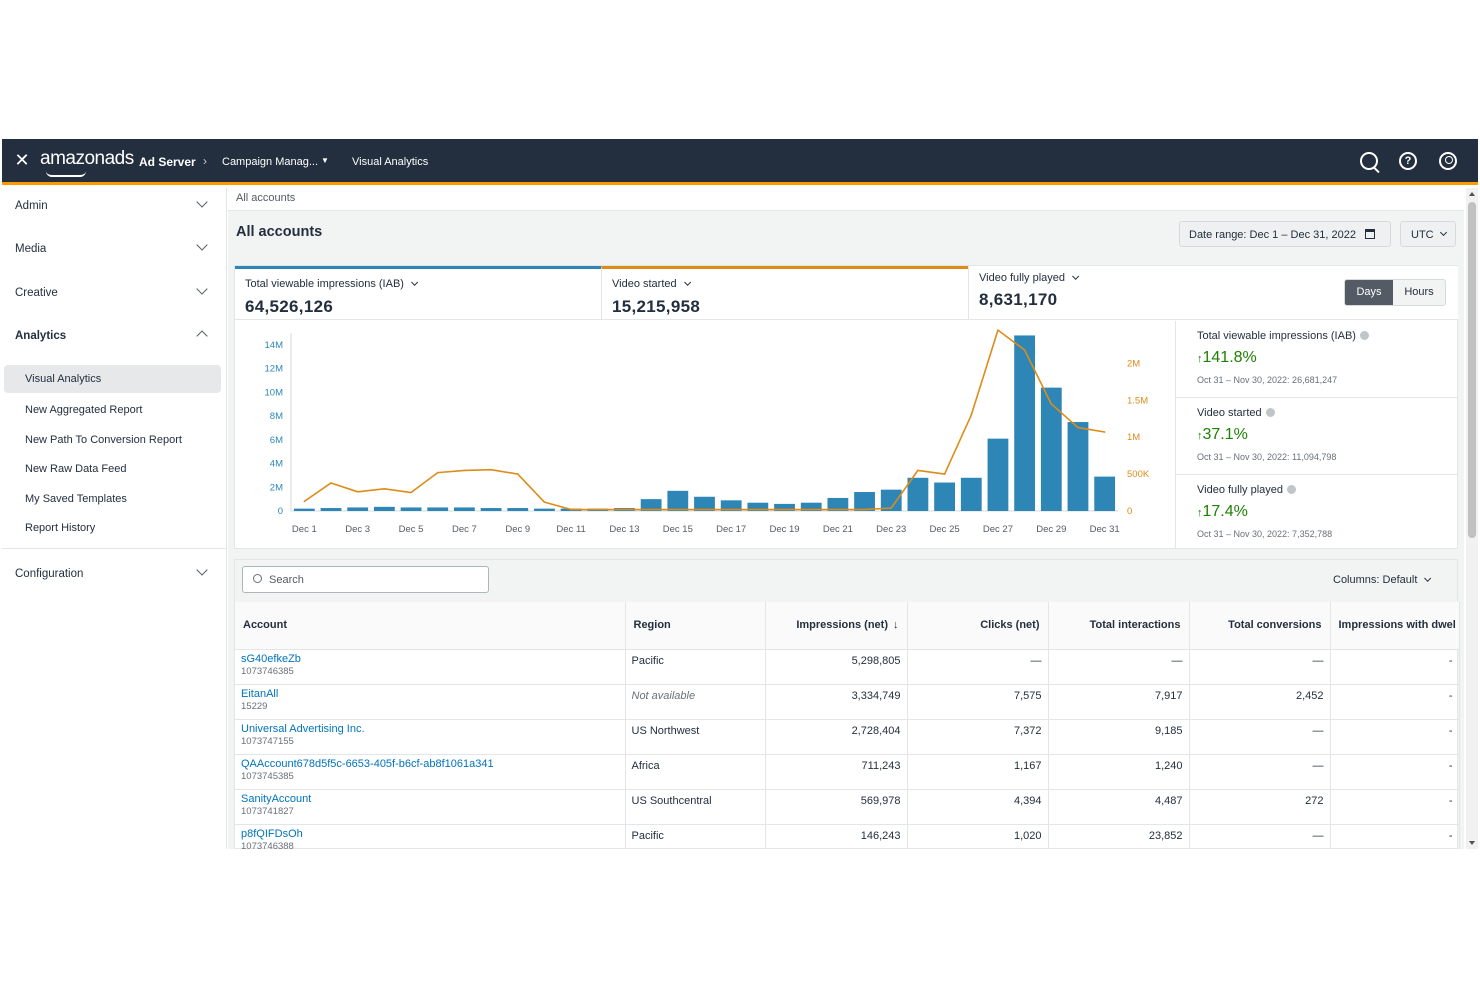  Describe the element at coordinates (1472, 843) in the screenshot. I see `scroll-down-arrow-icon` at that location.